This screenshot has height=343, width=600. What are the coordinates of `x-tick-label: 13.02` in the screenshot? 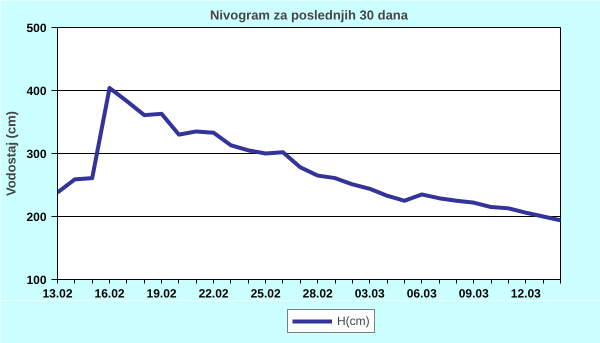 It's located at (57, 293).